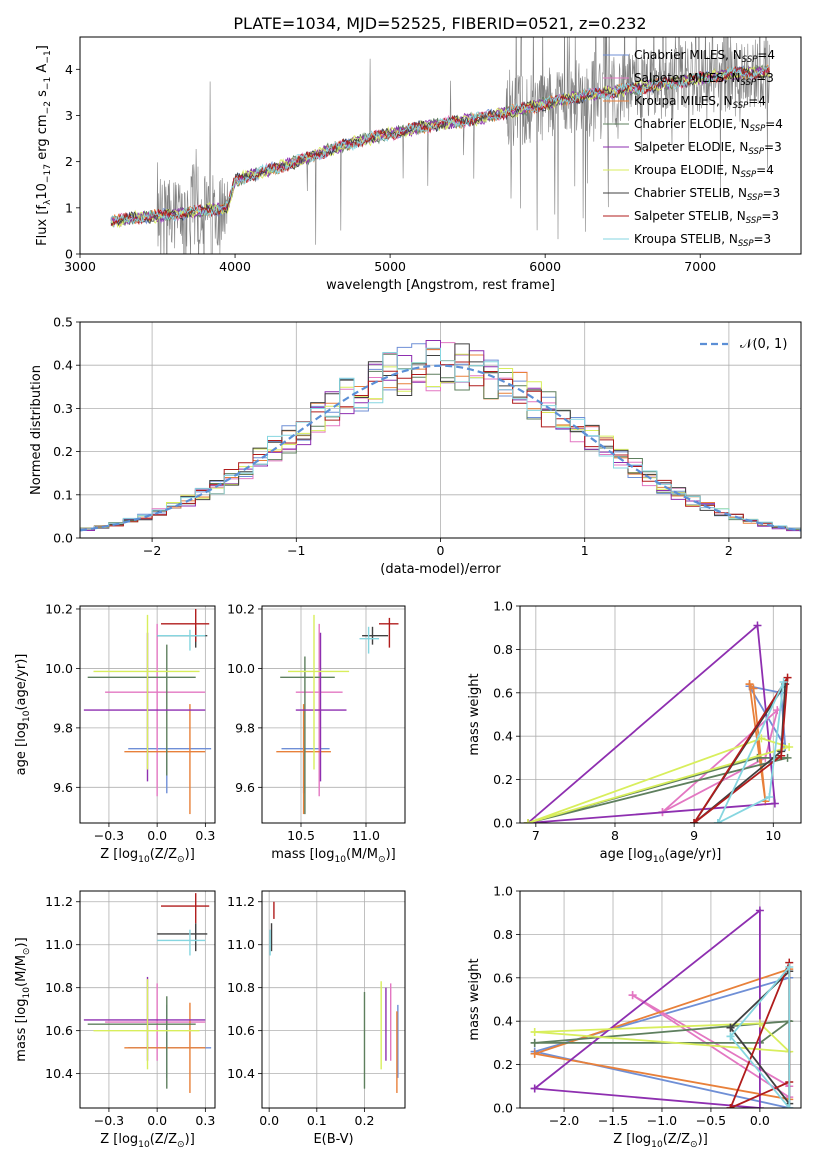 The width and height of the screenshot is (819, 1170). What do you see at coordinates (690, 193) in the screenshot?
I see `legend-entry-label: Chabrier STELIB, N` at bounding box center [690, 193].